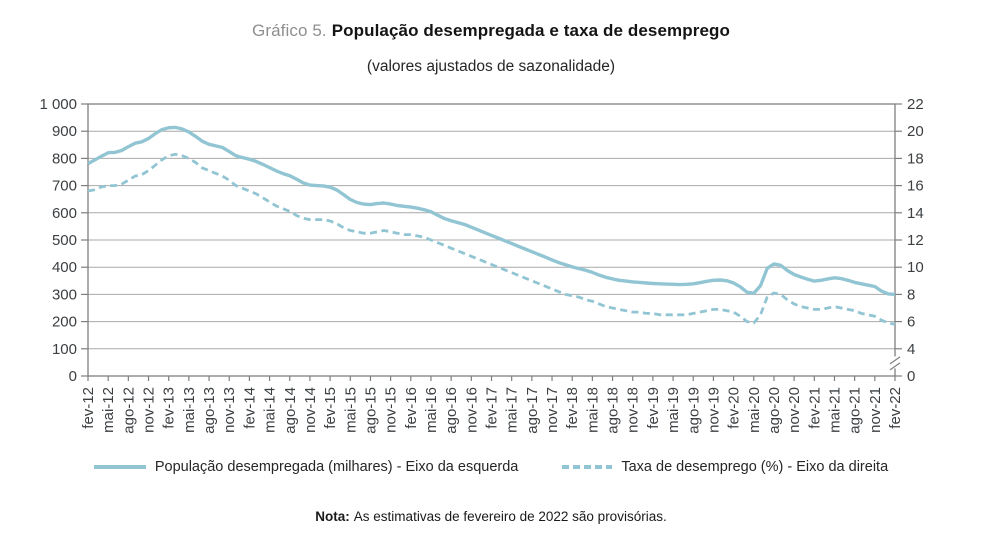 This screenshot has height=543, width=982. What do you see at coordinates (532, 410) in the screenshot?
I see `x-axis-label: ago-17` at bounding box center [532, 410].